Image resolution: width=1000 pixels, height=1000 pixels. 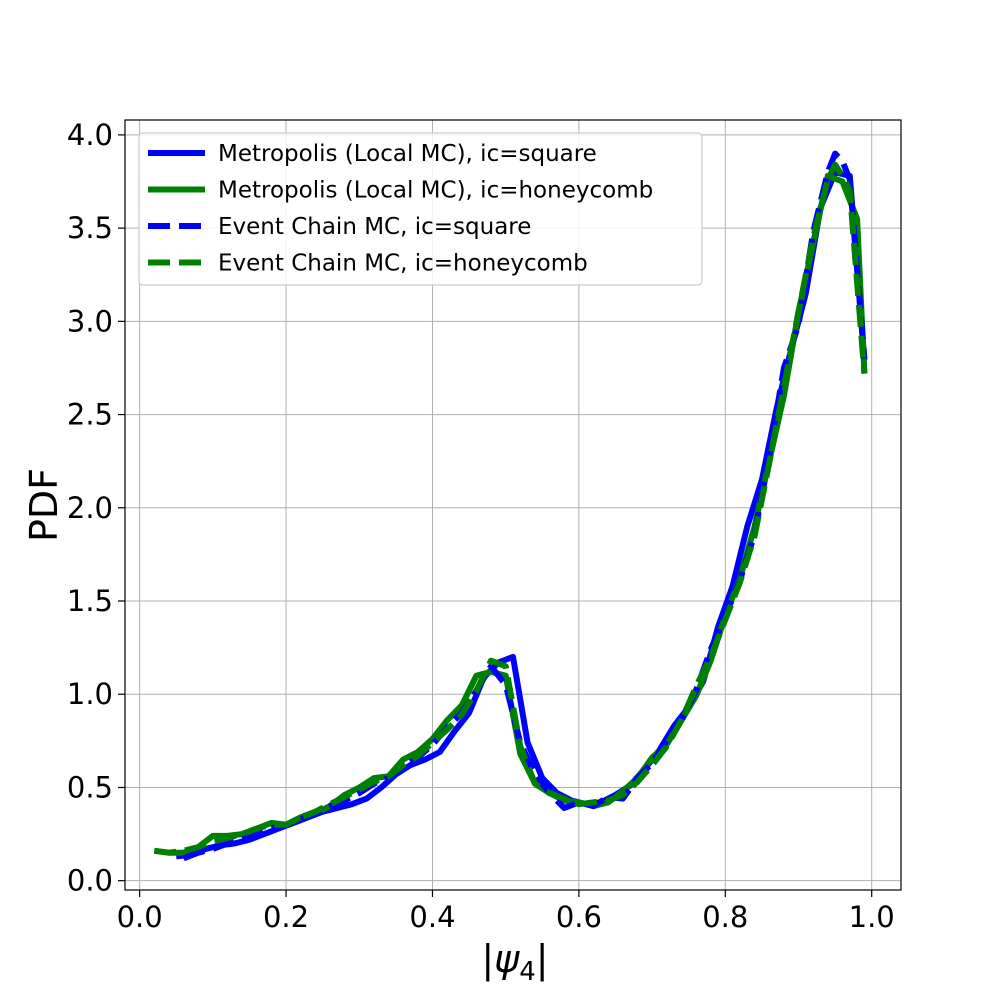 I want to click on legend-label-4: Event Chain MC, ic=honeycomb, so click(x=403, y=264).